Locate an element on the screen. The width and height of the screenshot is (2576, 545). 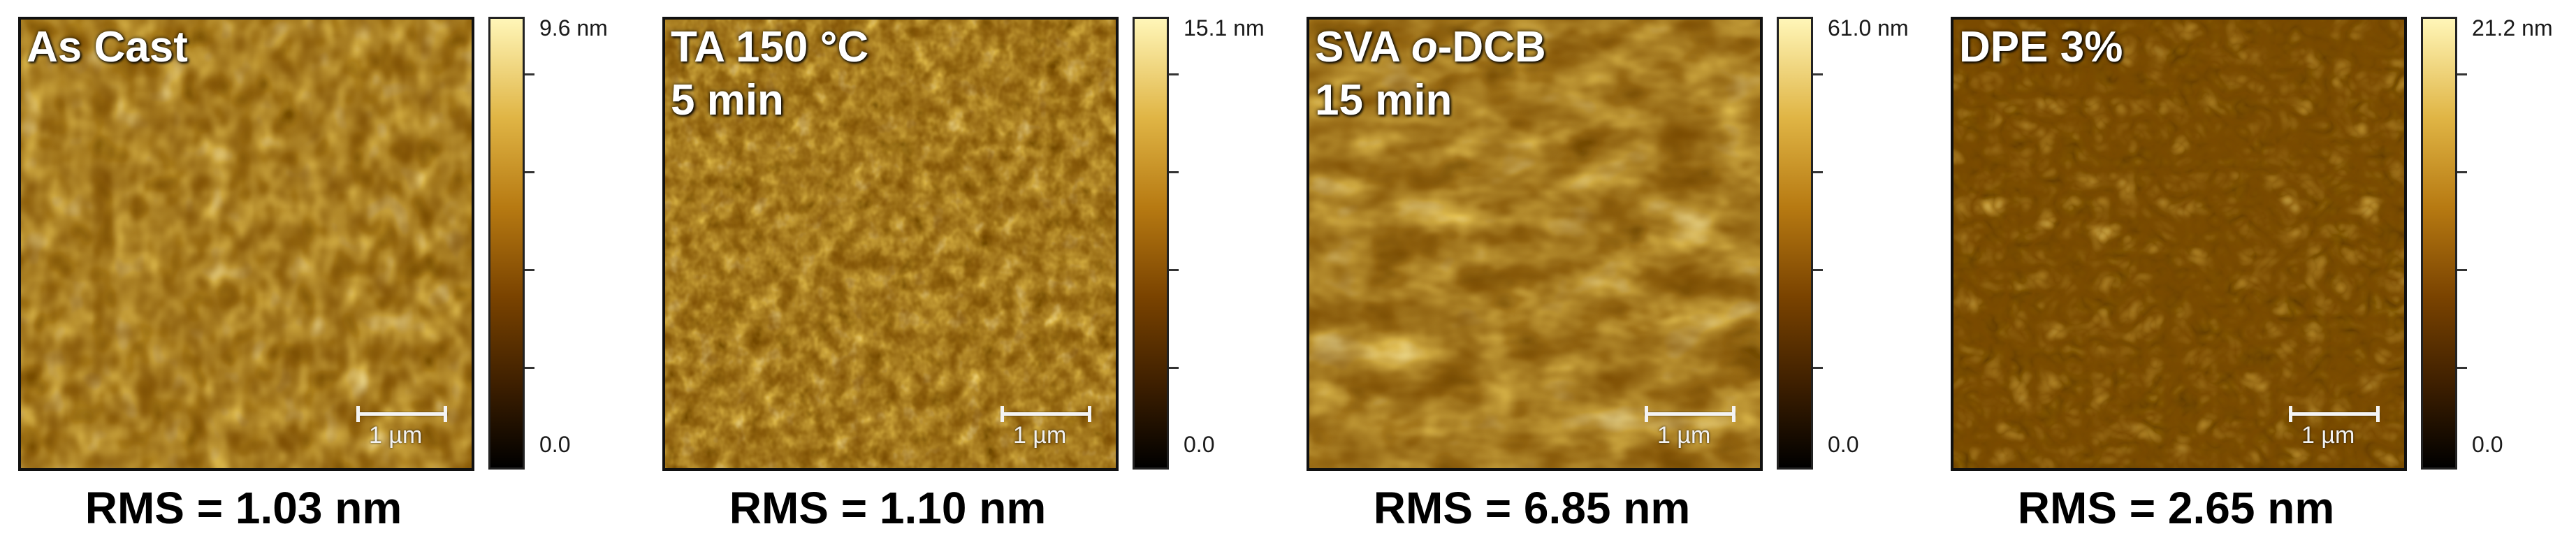
rms-value: RMS = 1.10 nm is located at coordinates (888, 508).